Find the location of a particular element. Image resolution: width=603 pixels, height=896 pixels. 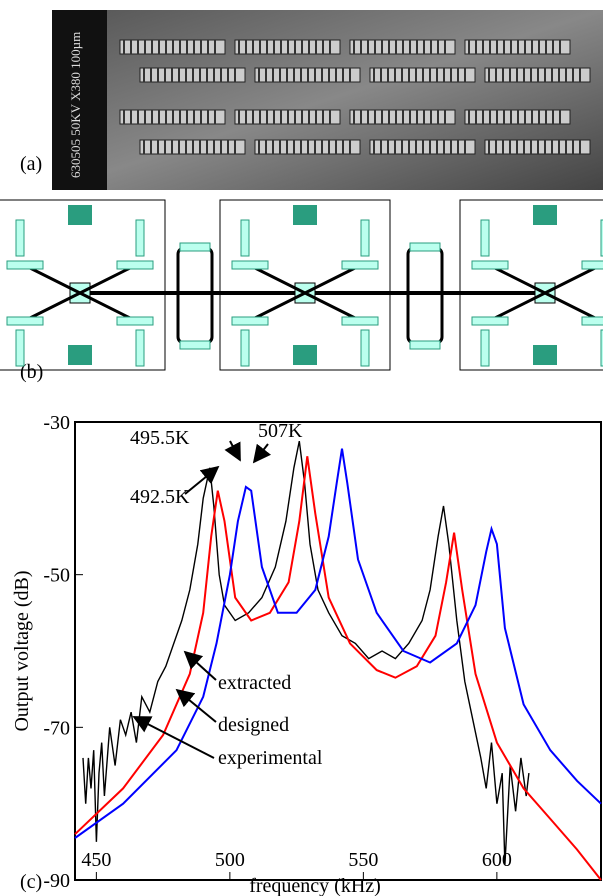

series-label: extracted is located at coordinates (254, 683).